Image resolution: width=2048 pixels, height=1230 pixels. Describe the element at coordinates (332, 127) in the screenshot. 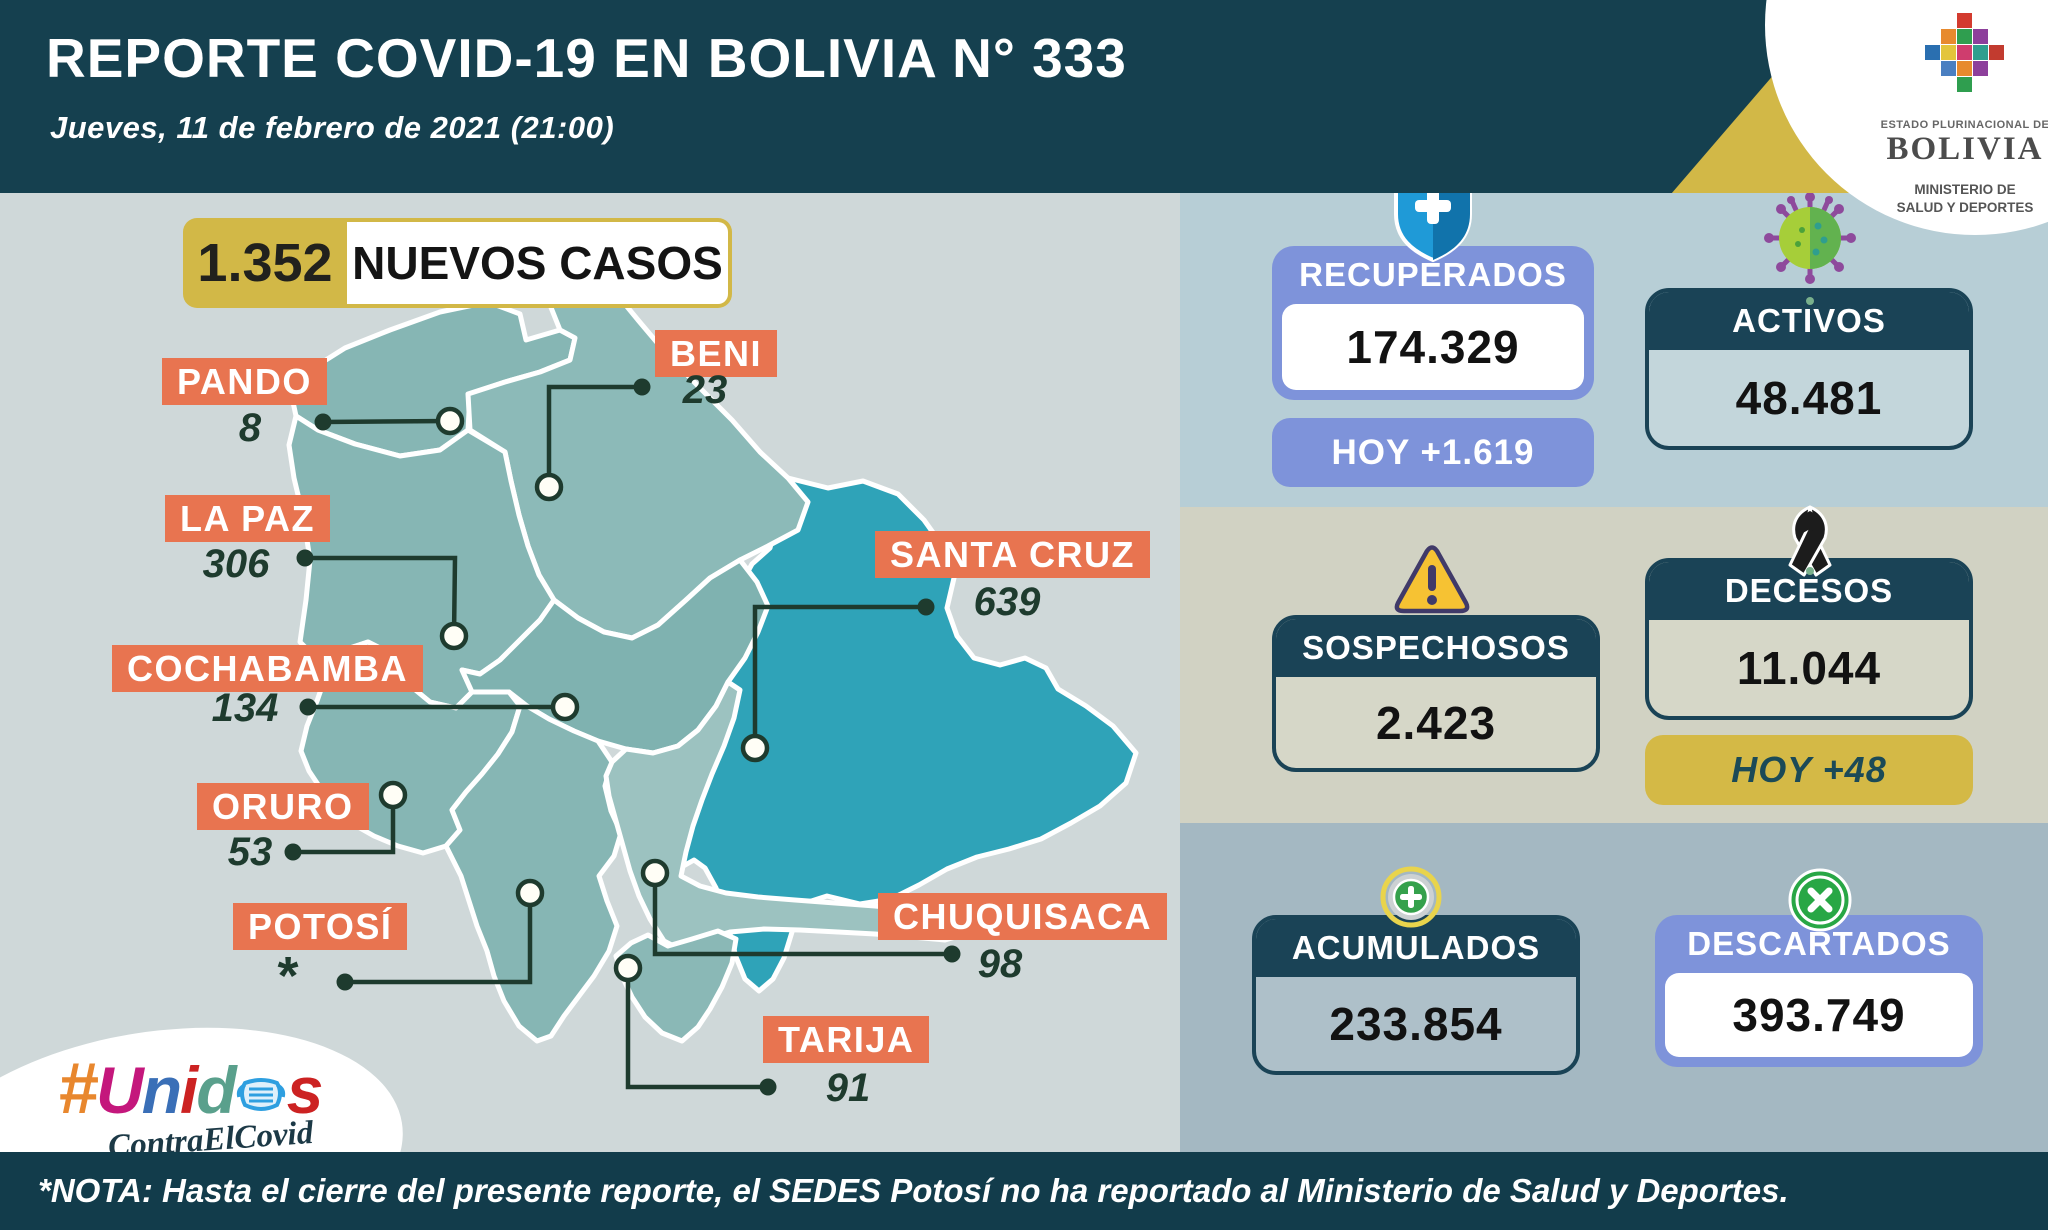

I see `report-date: Jueves, 11 de febrero de 2021 (21:00)` at that location.